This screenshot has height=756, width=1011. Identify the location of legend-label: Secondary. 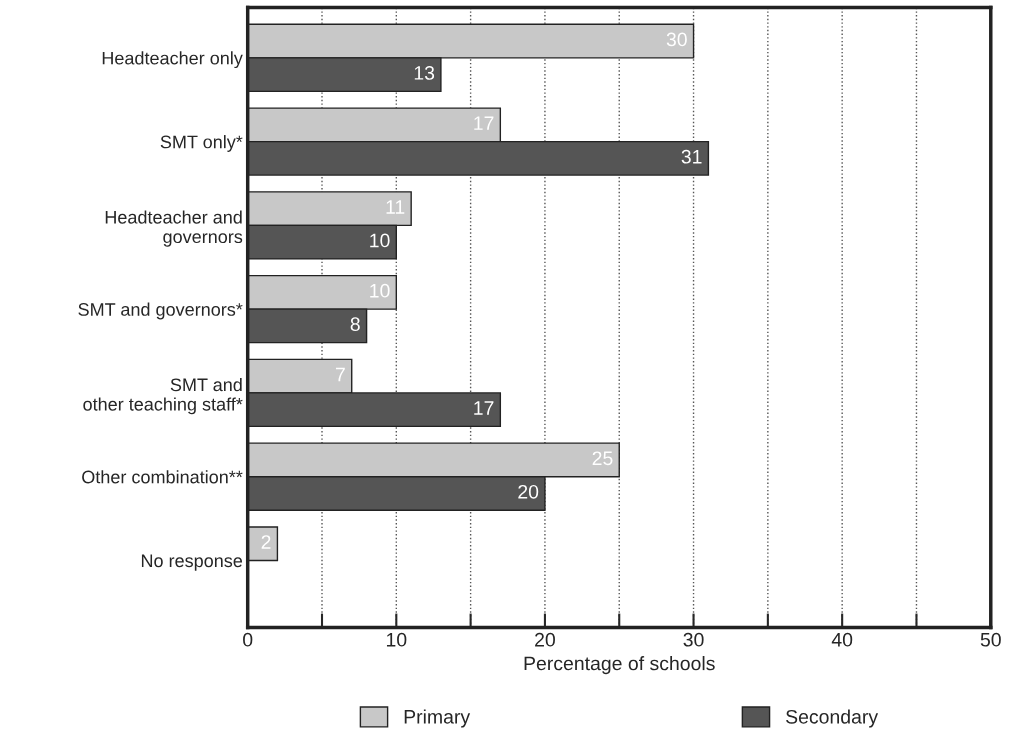
(832, 718).